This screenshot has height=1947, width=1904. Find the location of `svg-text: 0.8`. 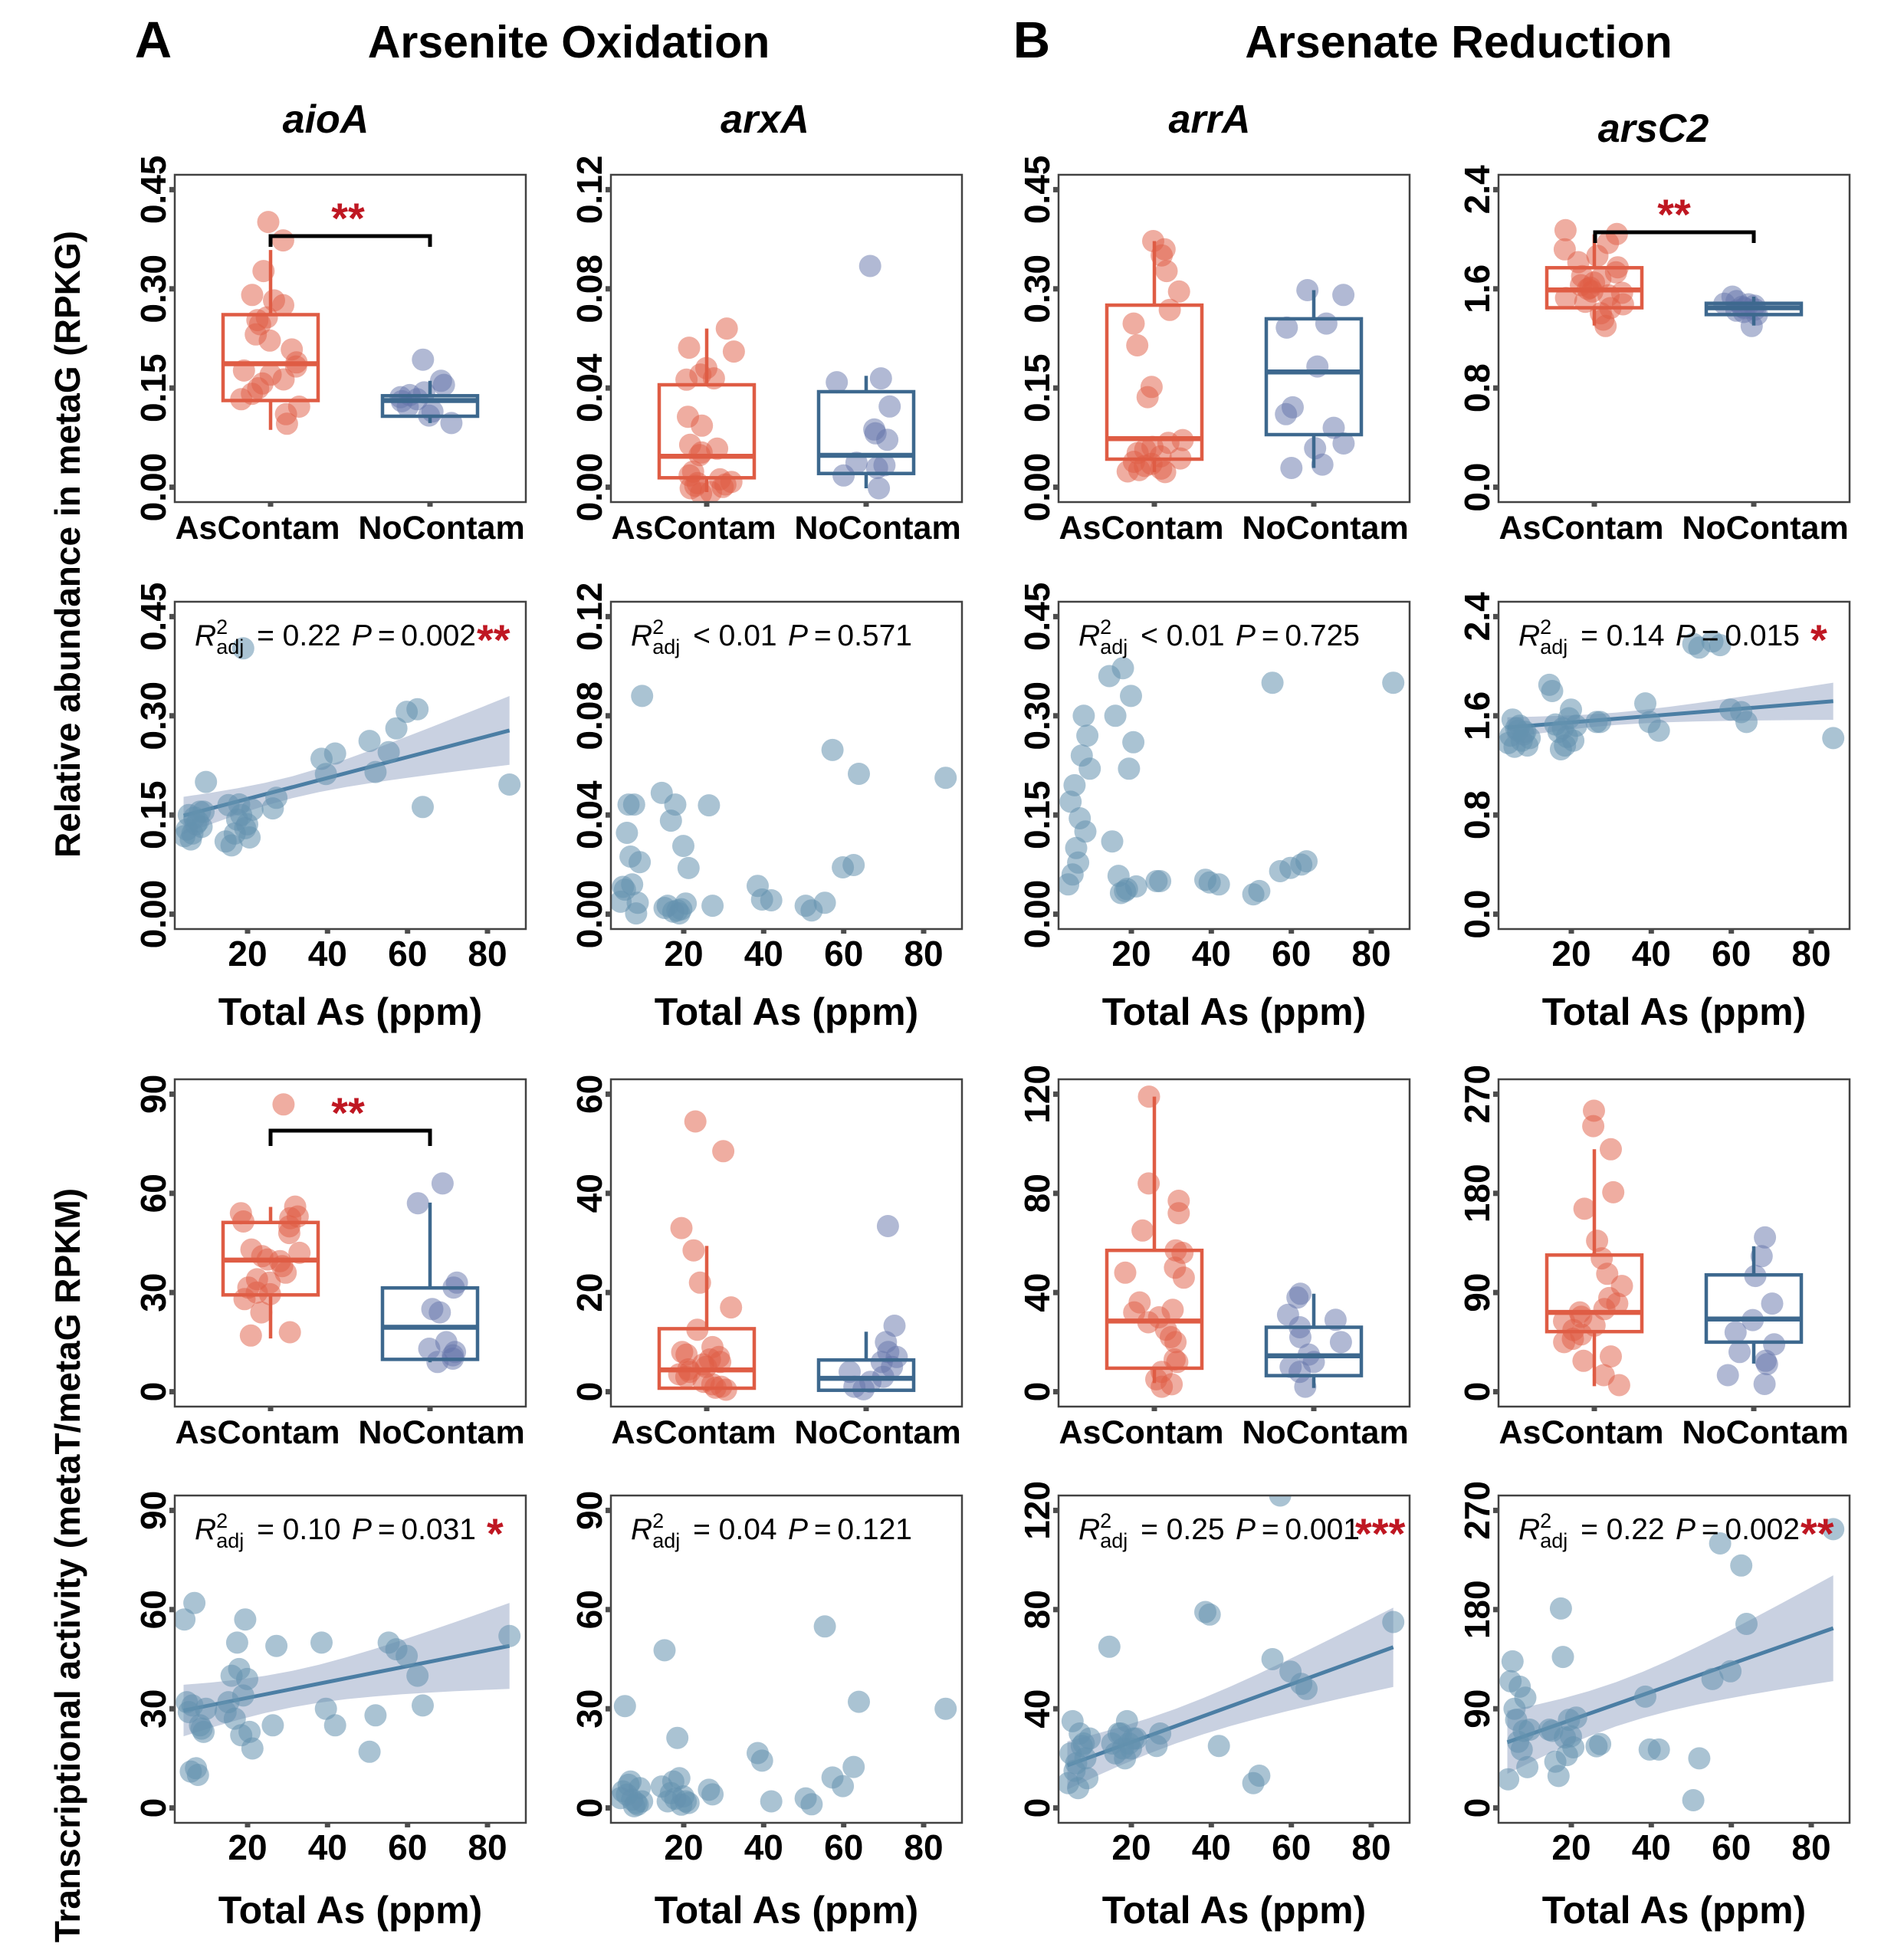

svg-text: 0.8 is located at coordinates (1477, 387).